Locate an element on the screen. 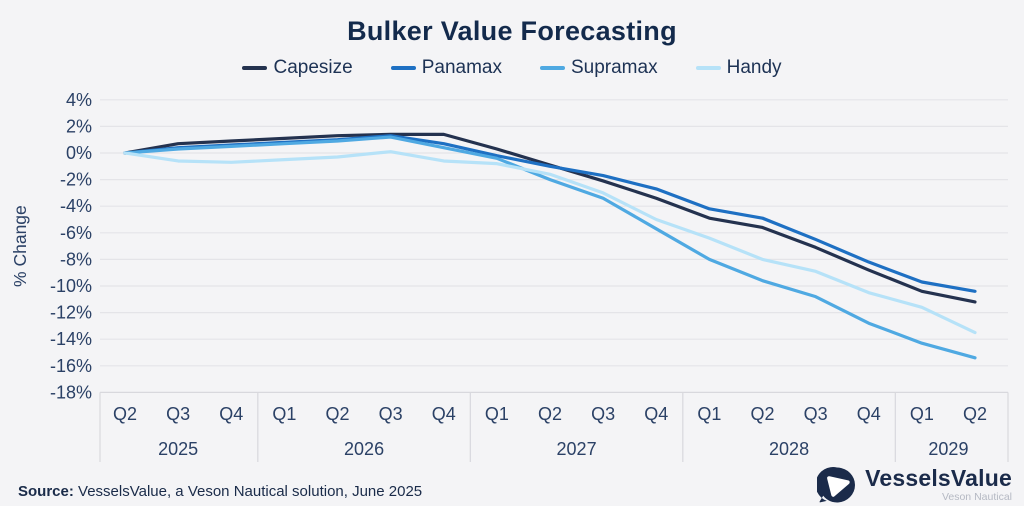 The width and height of the screenshot is (1024, 514). vesselsvalue-logo: VesselsValue Veson Nautical is located at coordinates (914, 485).